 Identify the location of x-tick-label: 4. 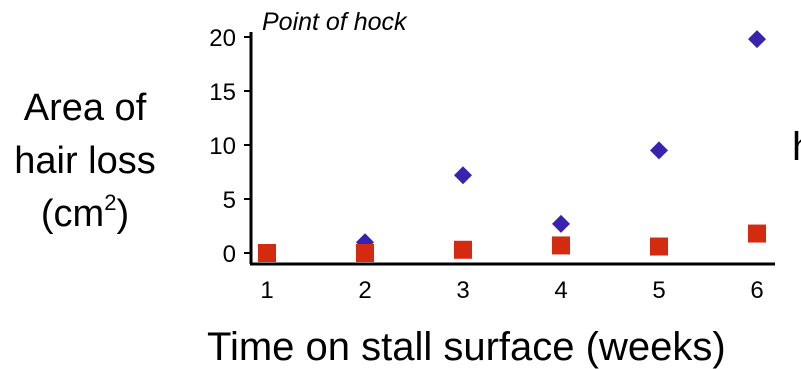
(560, 290).